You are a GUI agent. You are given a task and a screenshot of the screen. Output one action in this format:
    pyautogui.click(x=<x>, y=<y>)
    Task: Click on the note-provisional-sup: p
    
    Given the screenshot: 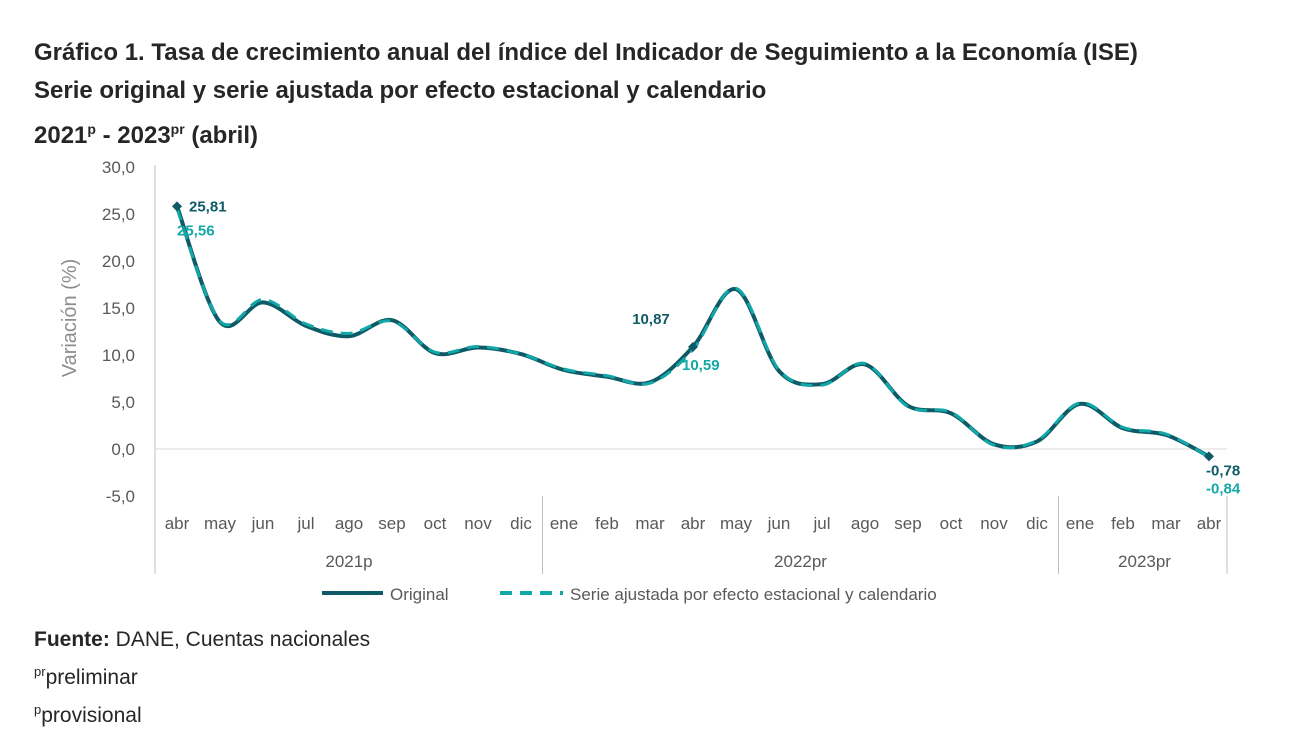 What is the action you would take?
    pyautogui.click(x=38, y=709)
    